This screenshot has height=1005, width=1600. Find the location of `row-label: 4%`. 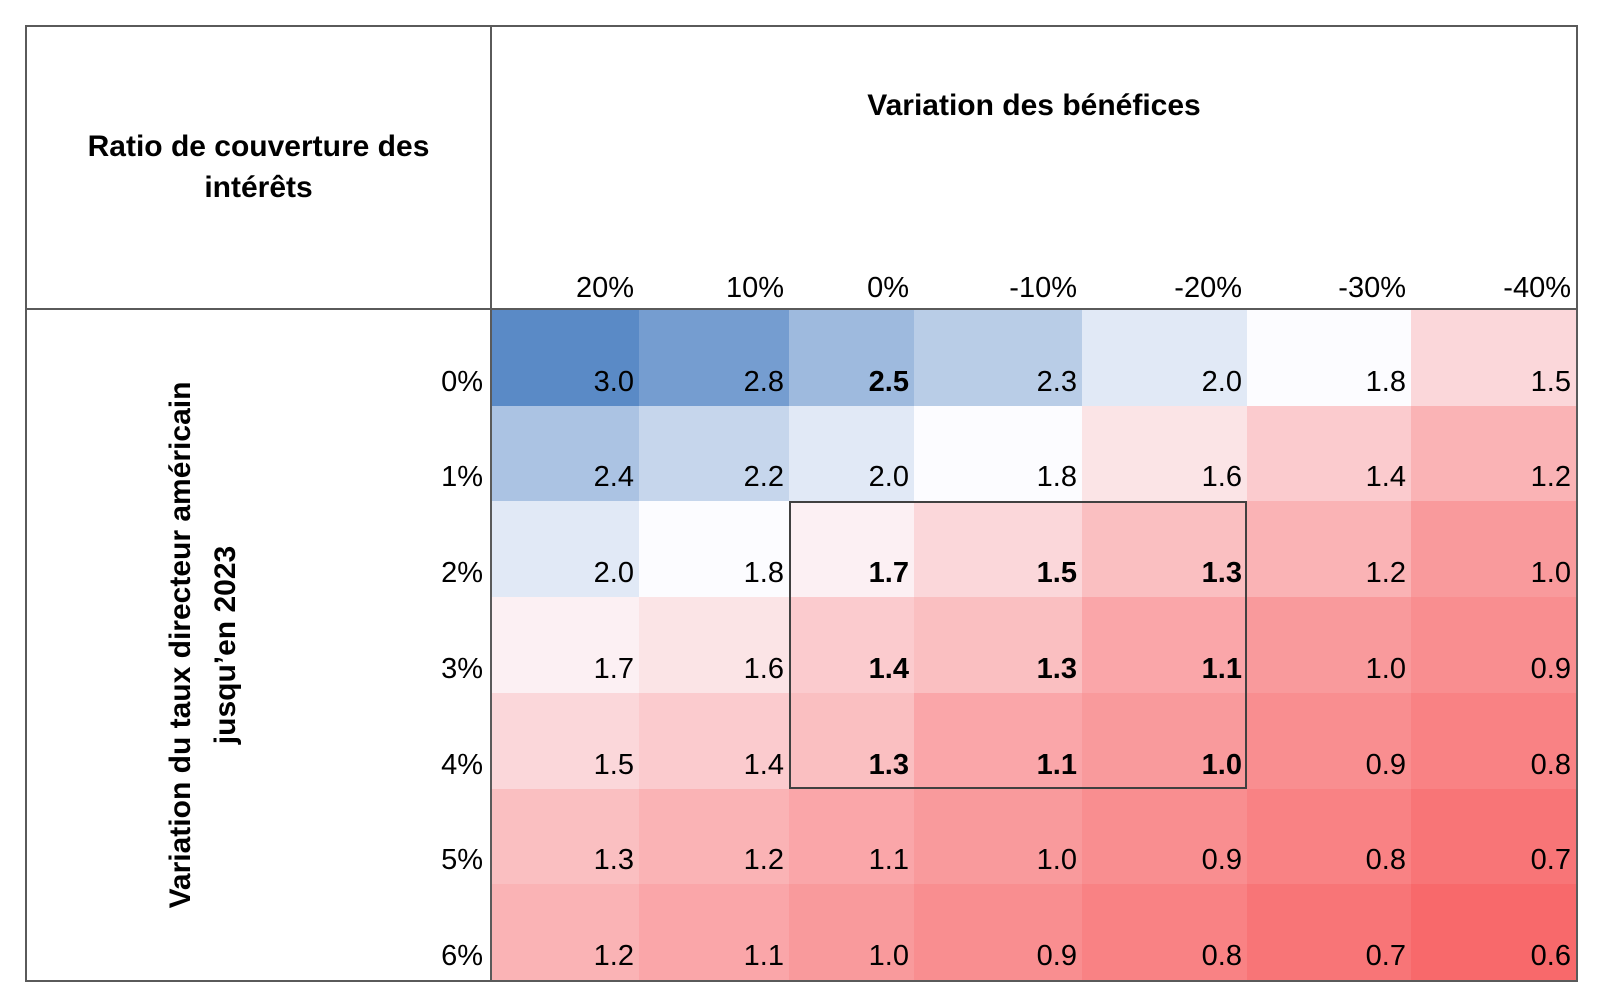

row-label: 4% is located at coordinates (462, 764).